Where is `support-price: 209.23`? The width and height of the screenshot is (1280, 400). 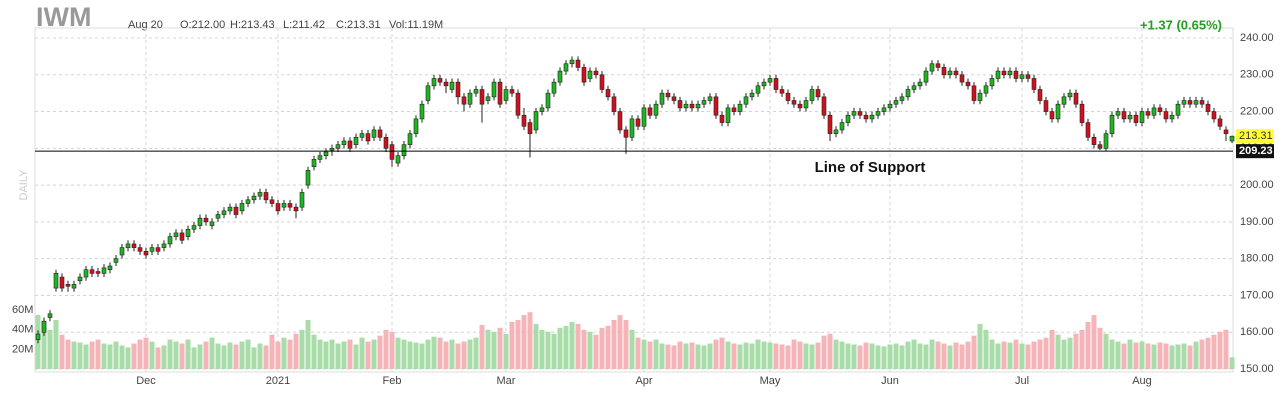 support-price: 209.23 is located at coordinates (1256, 151).